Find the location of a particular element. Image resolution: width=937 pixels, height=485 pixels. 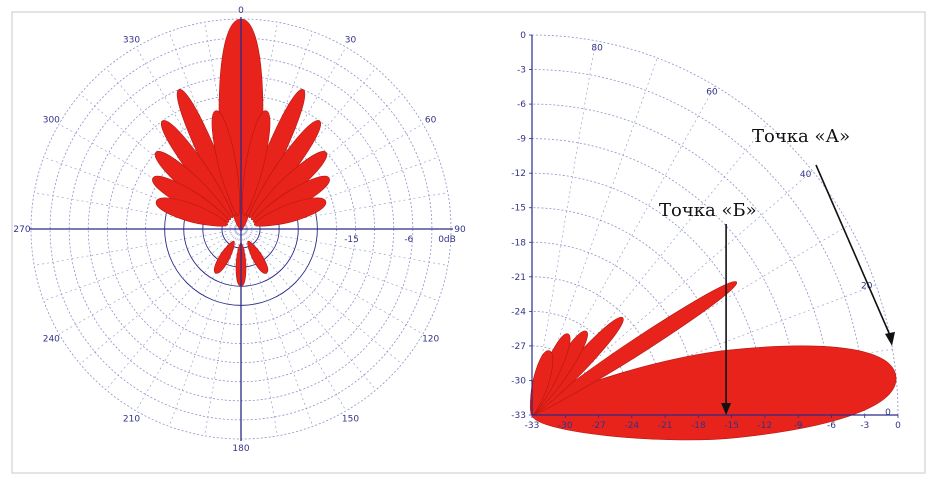

polar-radial-tick-label: -6 is located at coordinates (408, 240).